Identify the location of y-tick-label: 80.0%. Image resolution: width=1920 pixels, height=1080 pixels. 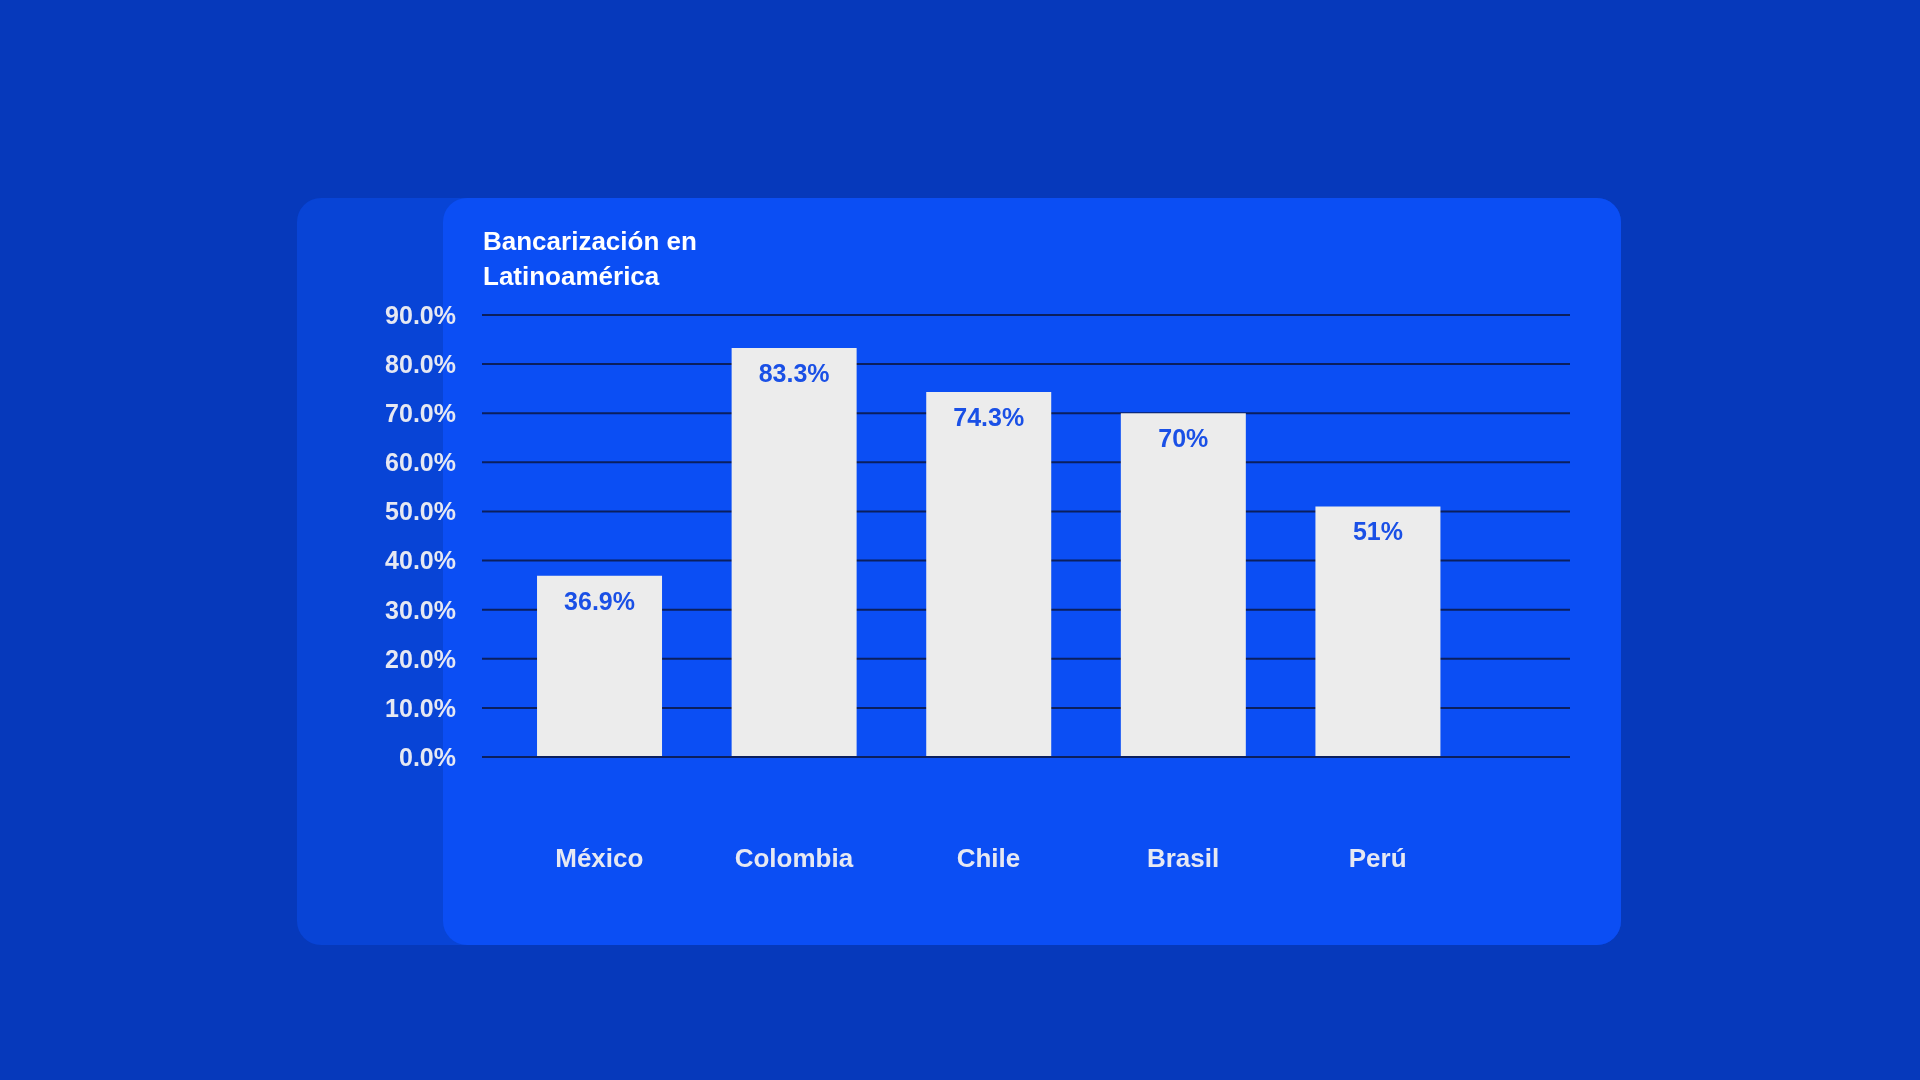
(420, 363).